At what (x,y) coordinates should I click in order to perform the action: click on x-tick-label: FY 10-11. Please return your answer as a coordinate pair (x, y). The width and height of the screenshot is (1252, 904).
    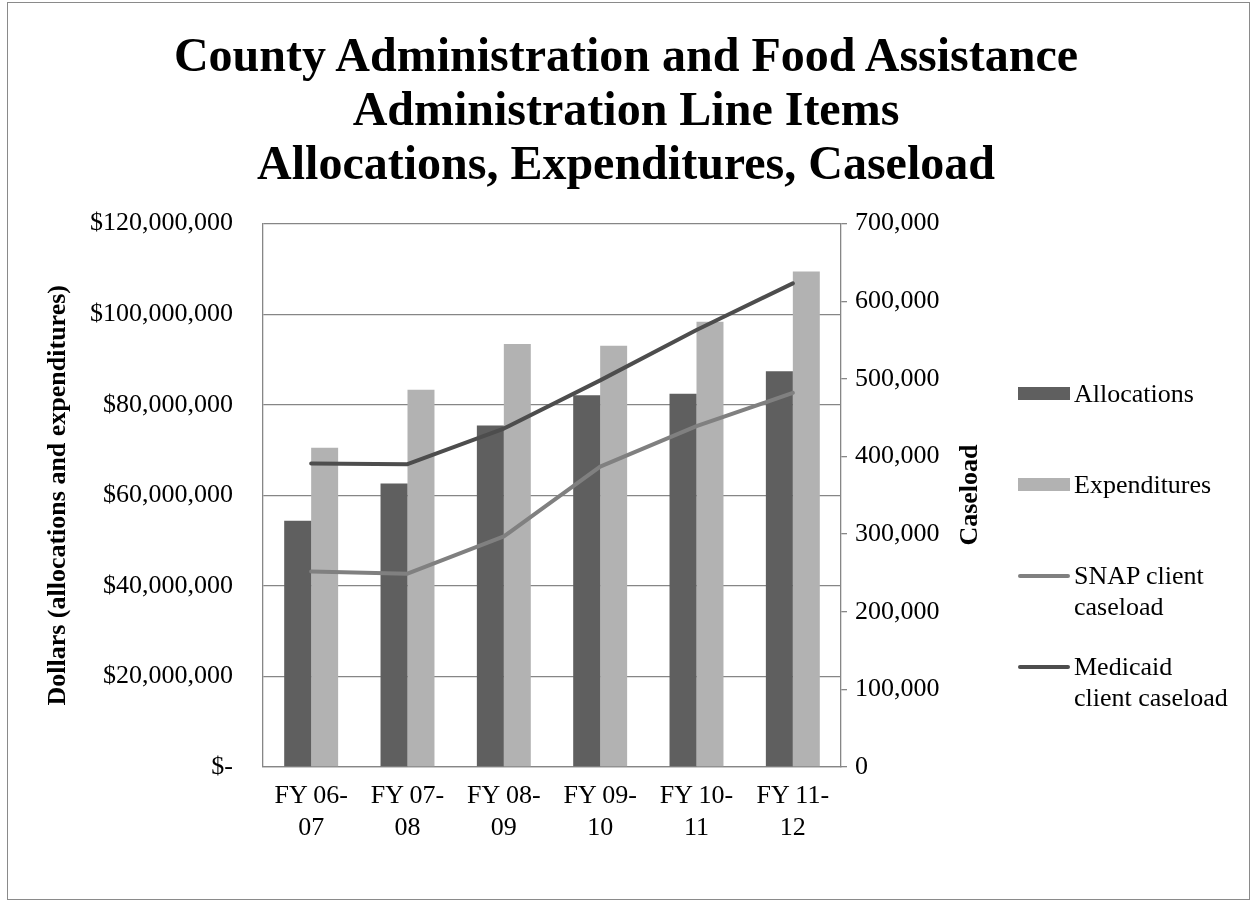
    Looking at the image, I should click on (696, 810).